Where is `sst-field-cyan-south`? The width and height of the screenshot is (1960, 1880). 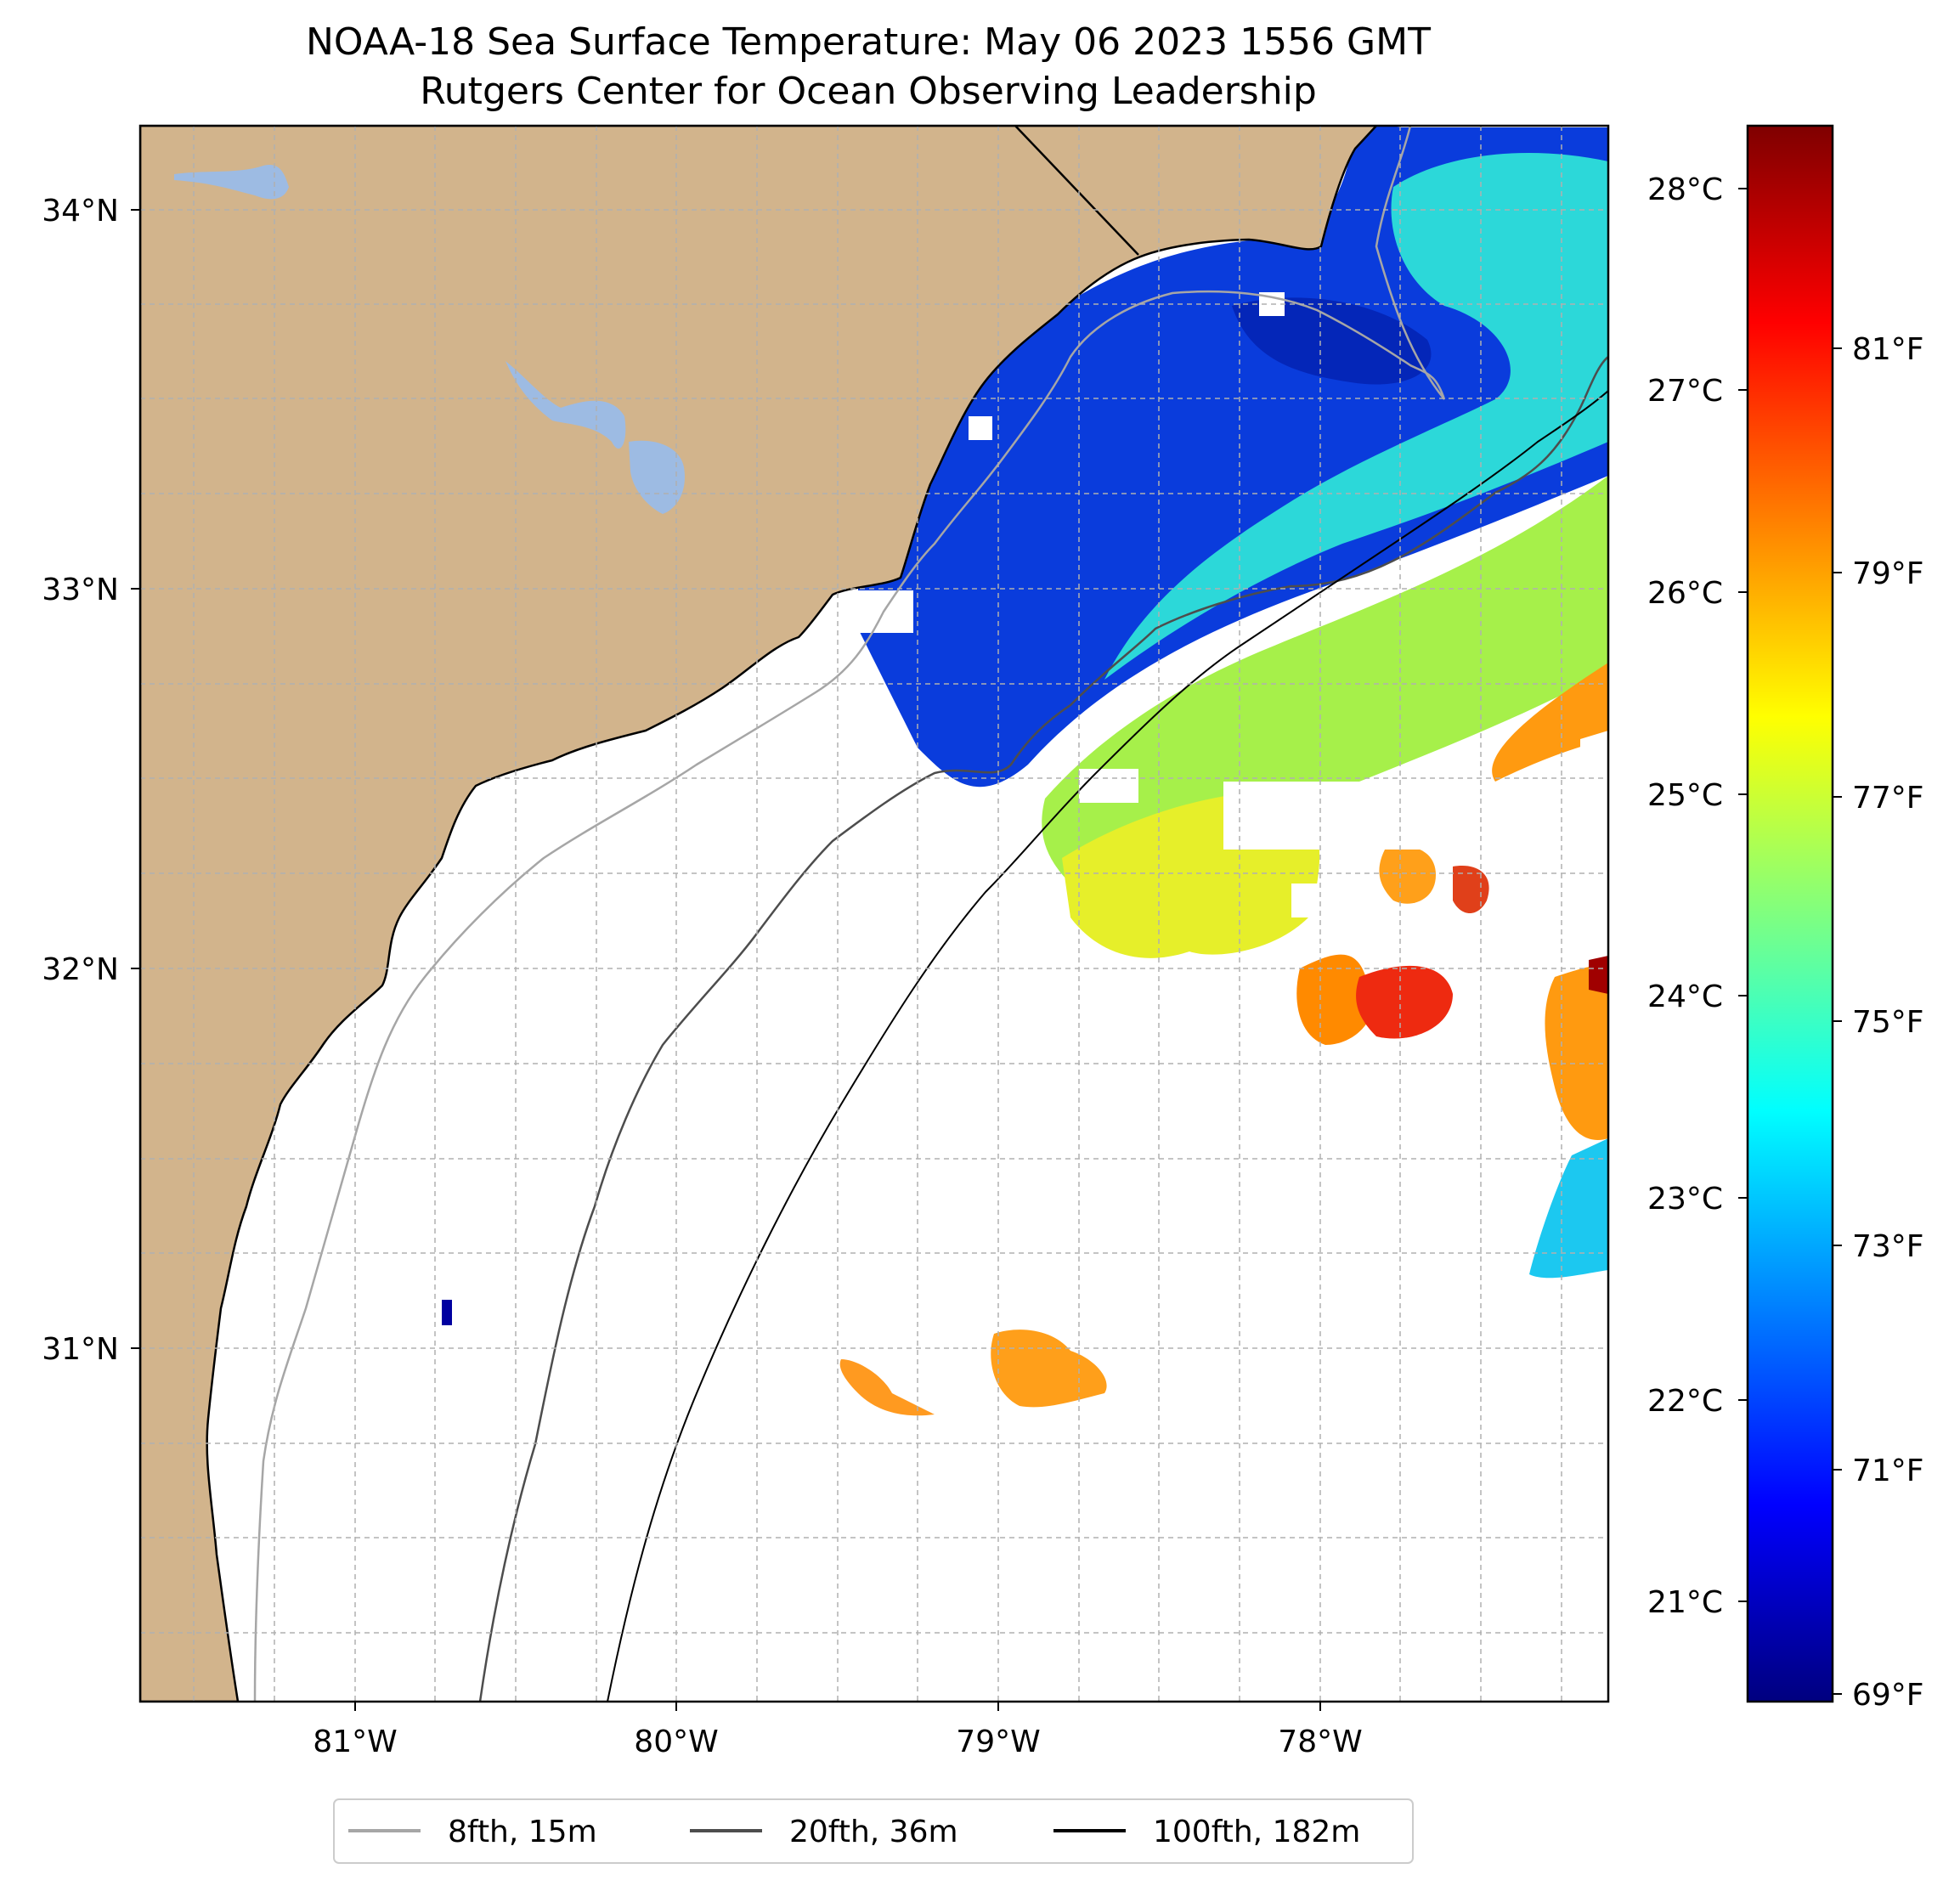
sst-field-cyan-south is located at coordinates (1569, 1208).